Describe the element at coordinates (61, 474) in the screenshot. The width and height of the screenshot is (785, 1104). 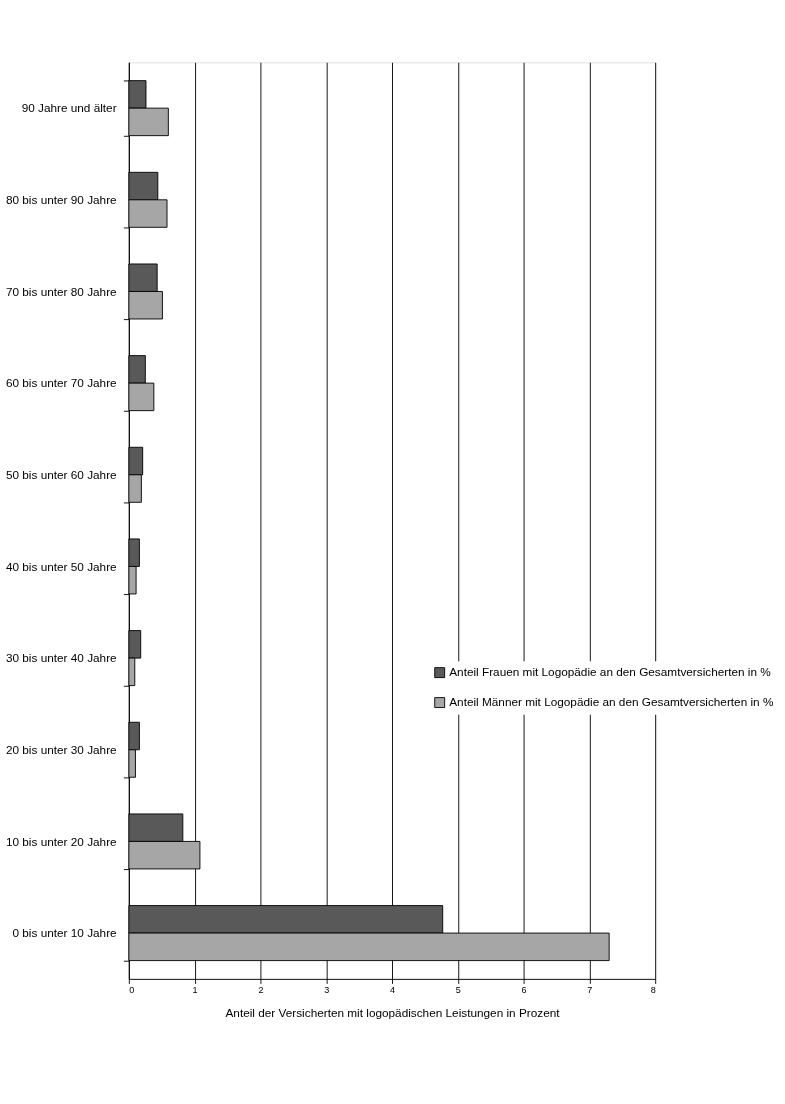
I see `y-tick-label: 50 bis unter 60 Jahre` at that location.